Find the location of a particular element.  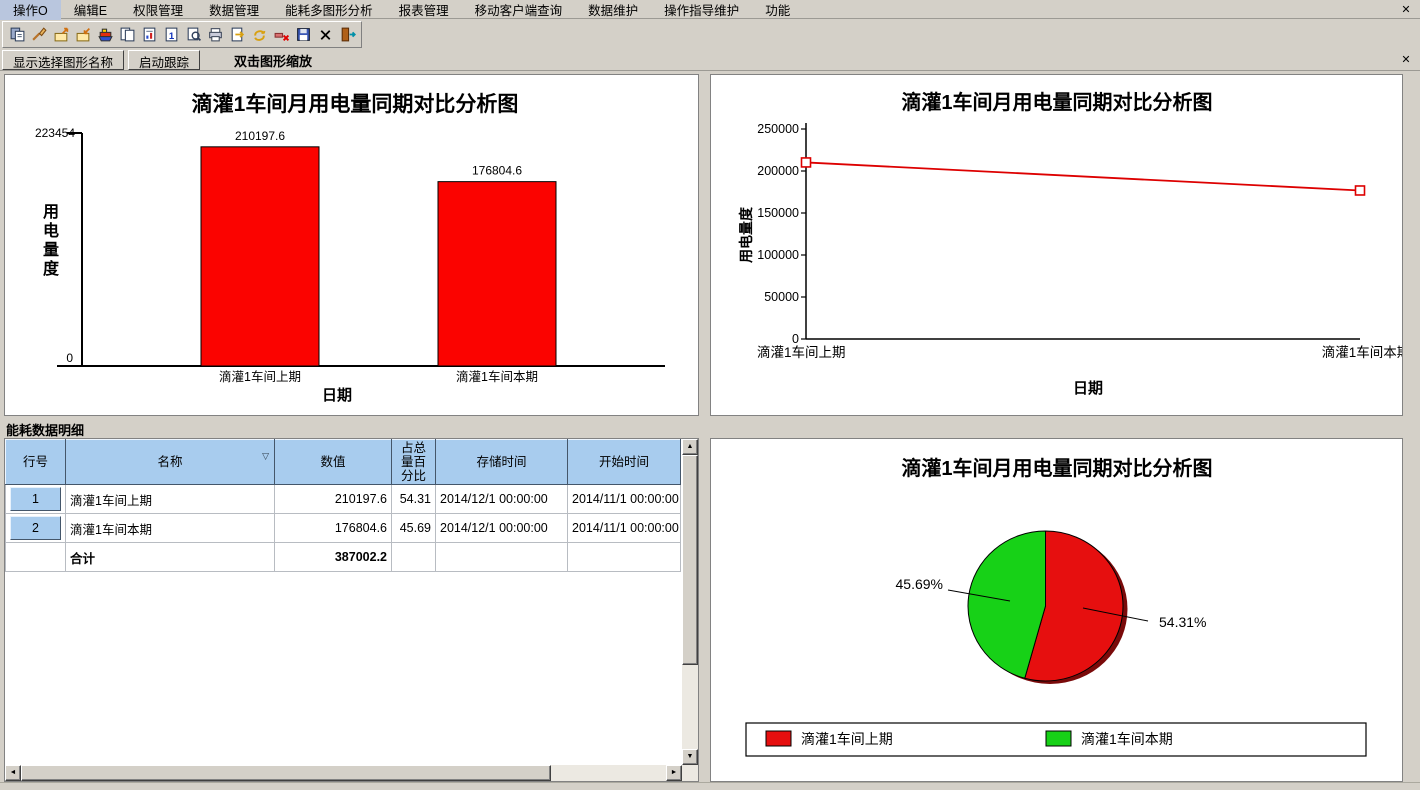

start-tracking-button: 启动跟踪 is located at coordinates (164, 60).